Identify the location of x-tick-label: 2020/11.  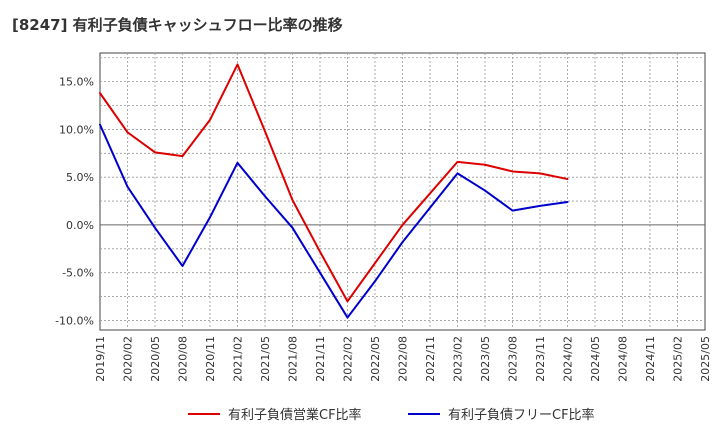
(210, 359).